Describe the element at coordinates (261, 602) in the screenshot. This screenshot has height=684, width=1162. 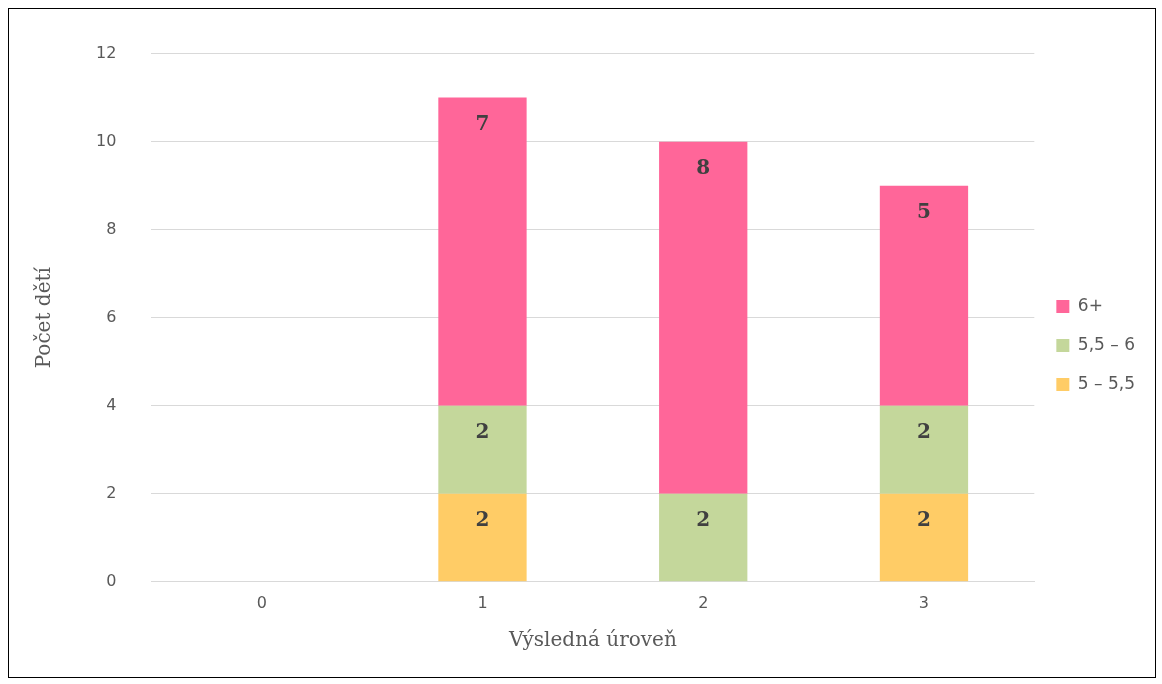
I see `x-tick-label: 0` at that location.